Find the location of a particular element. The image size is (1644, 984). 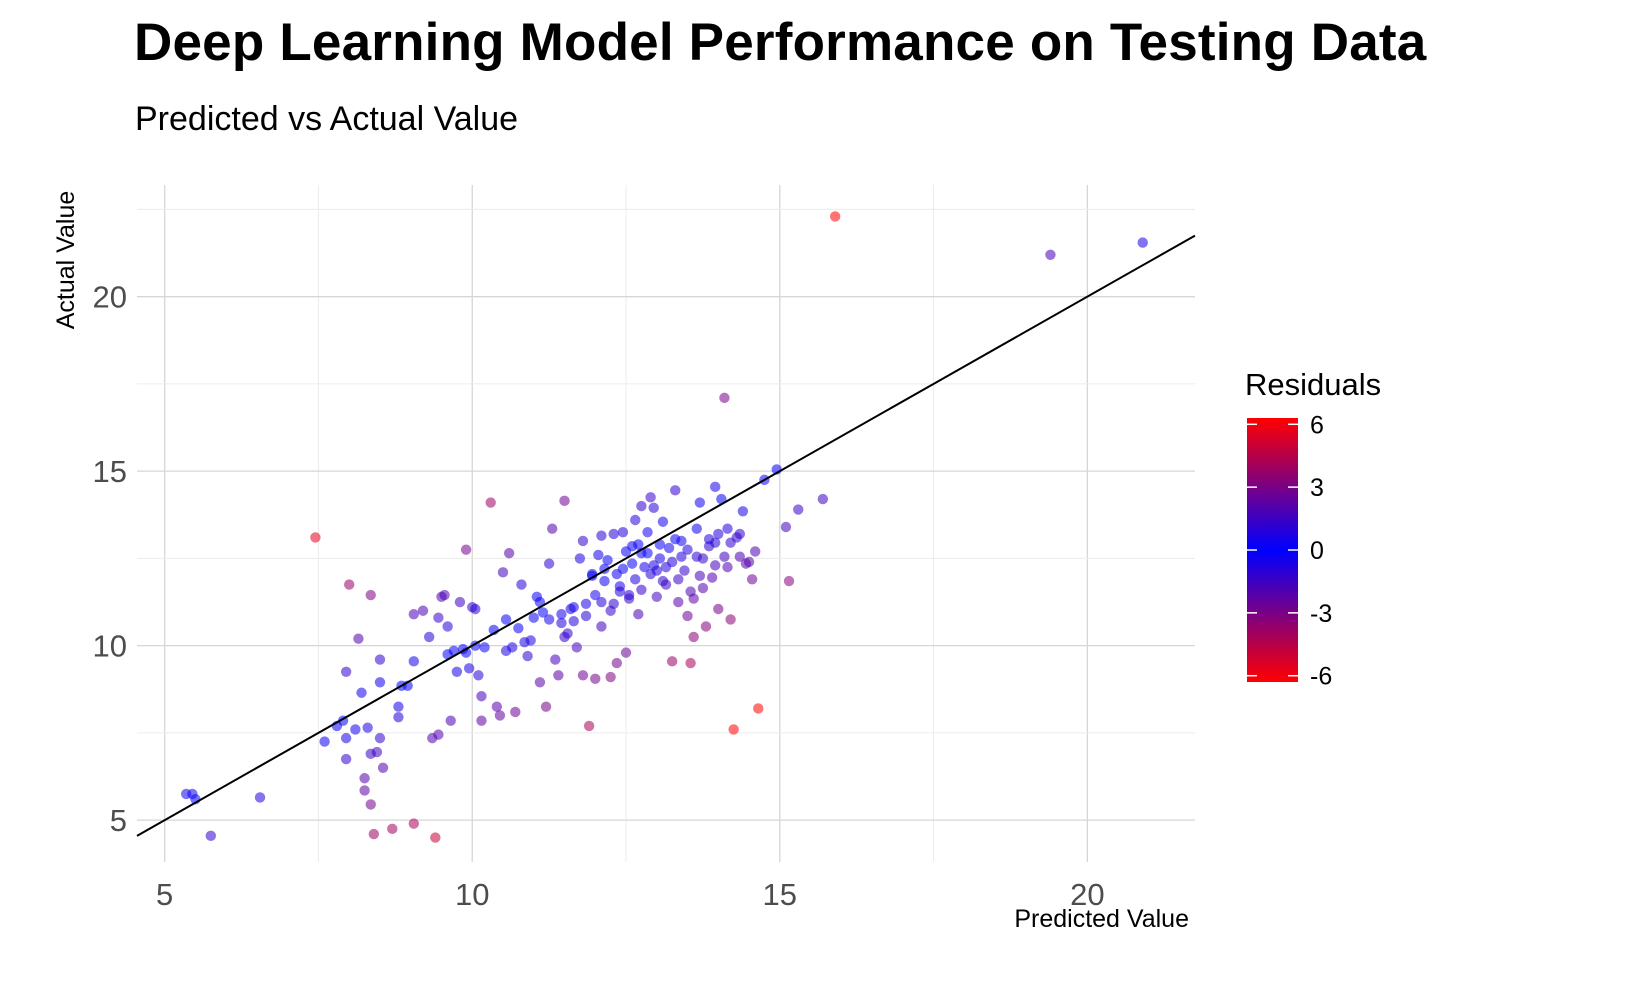

y-tick-label: 20 is located at coordinates (110, 297).